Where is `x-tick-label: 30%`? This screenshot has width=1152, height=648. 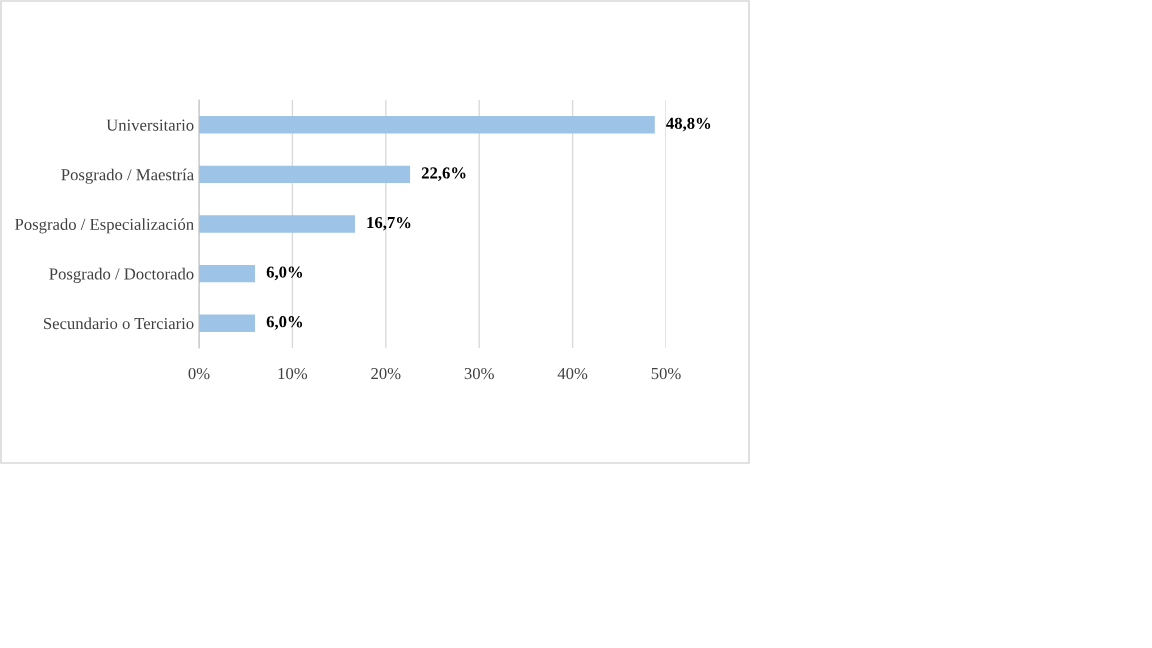
x-tick-label: 30% is located at coordinates (479, 373).